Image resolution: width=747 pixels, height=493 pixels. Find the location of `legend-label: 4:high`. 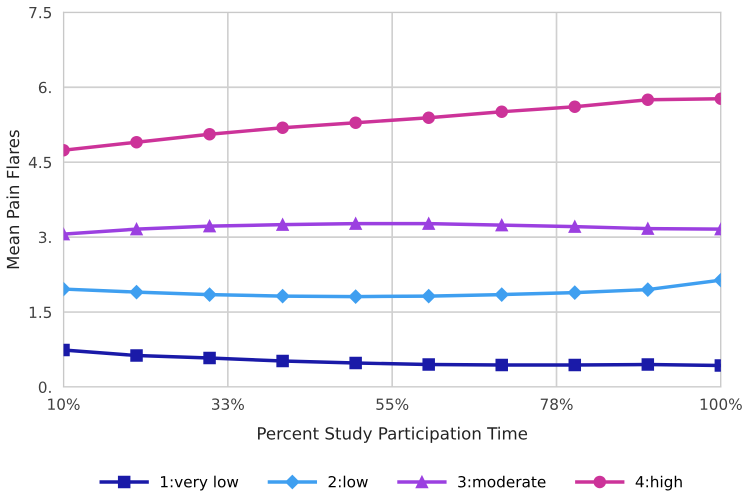

legend-label: 4:high is located at coordinates (659, 483).